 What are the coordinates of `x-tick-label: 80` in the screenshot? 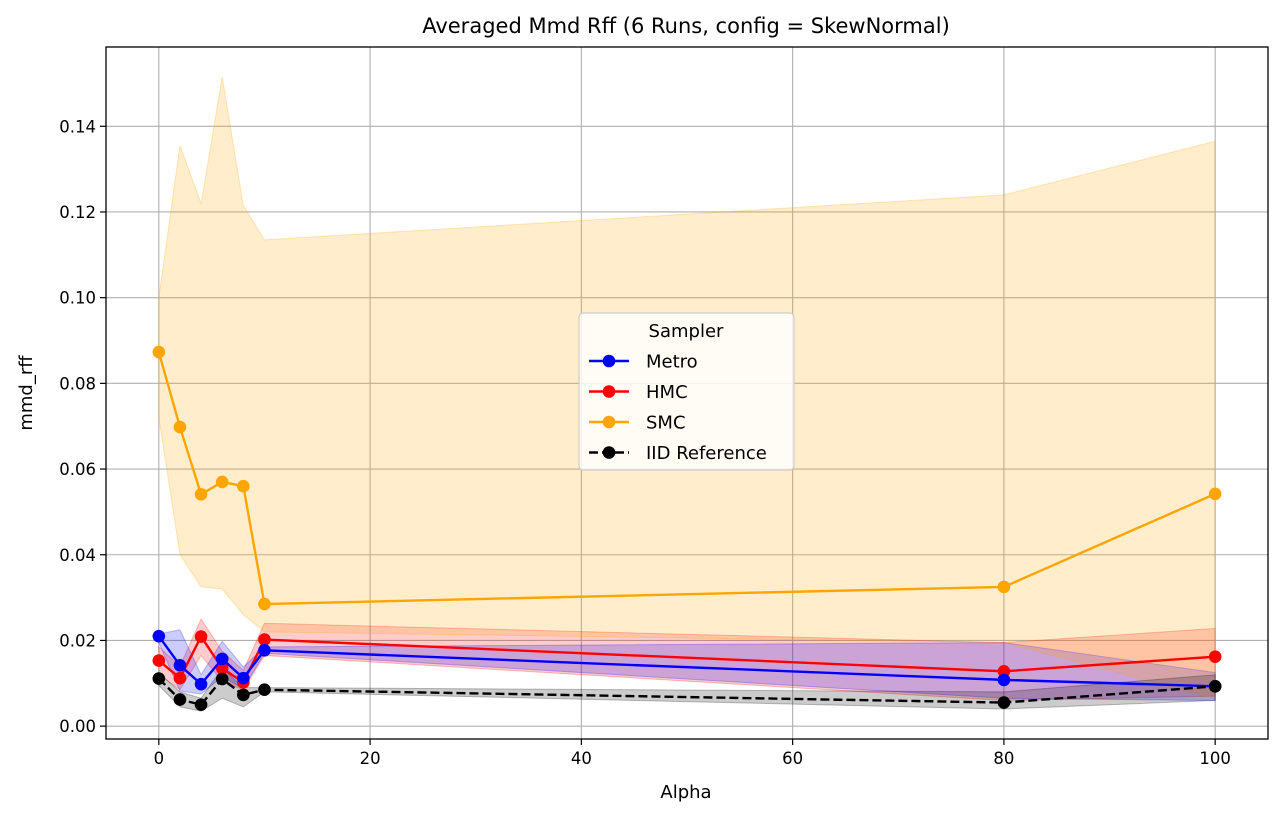 It's located at (1003, 758).